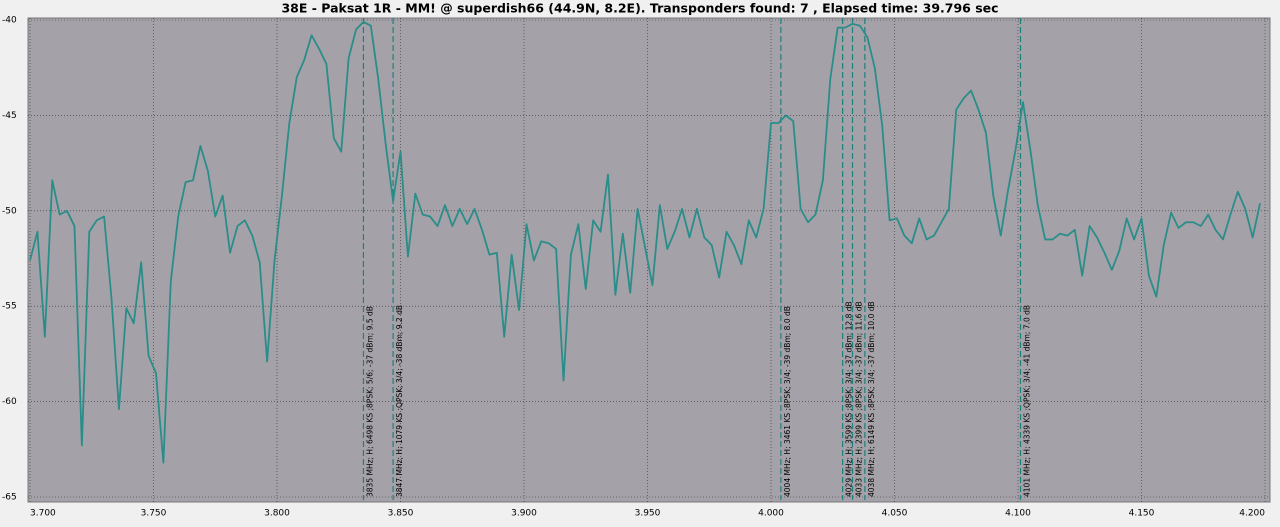 This screenshot has height=527, width=1280. Describe the element at coordinates (43, 514) in the screenshot. I see `x-tick-label: 3.700` at that location.